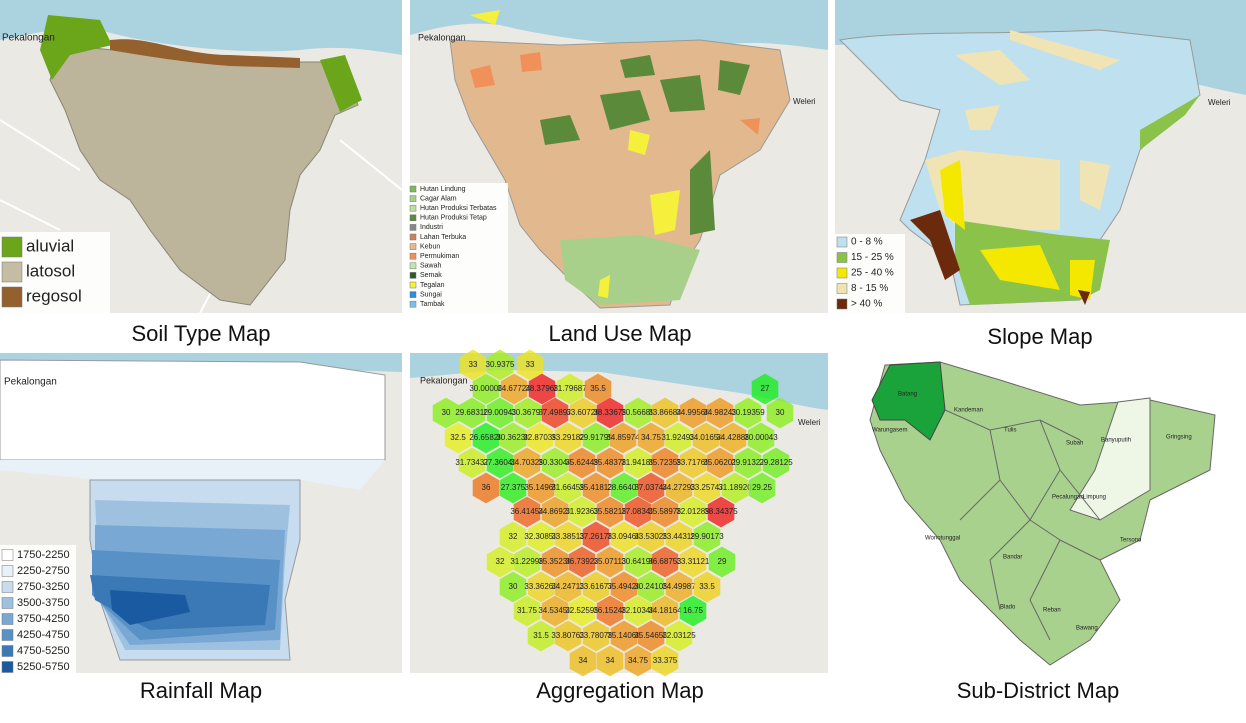  I want to click on place-label: Kandeman, so click(968, 411).